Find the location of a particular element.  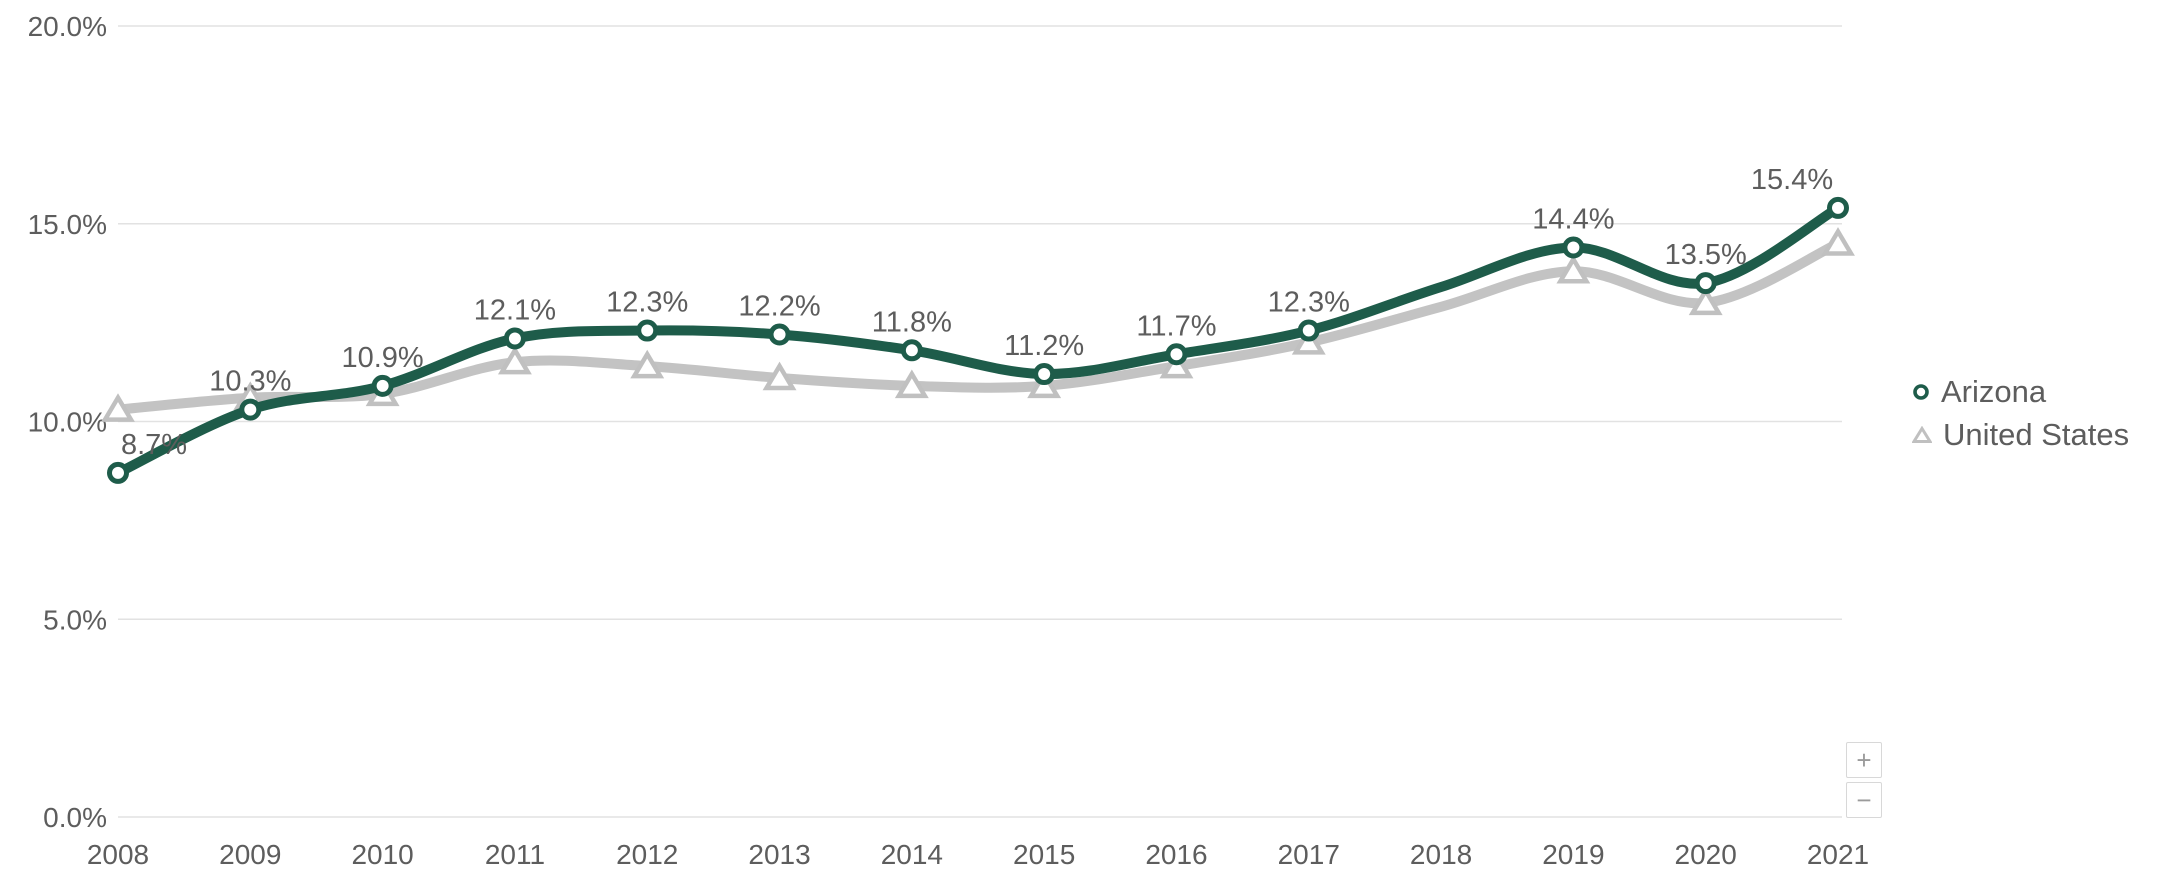

zoom-in-button: + is located at coordinates (1864, 760).